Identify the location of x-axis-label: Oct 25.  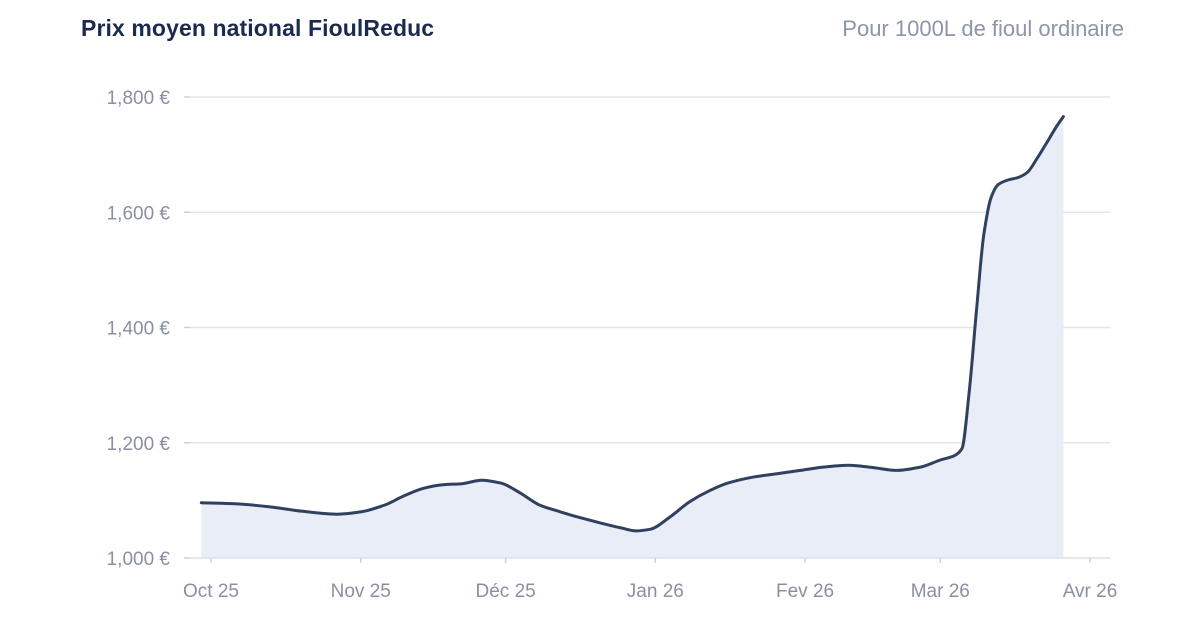
(211, 591).